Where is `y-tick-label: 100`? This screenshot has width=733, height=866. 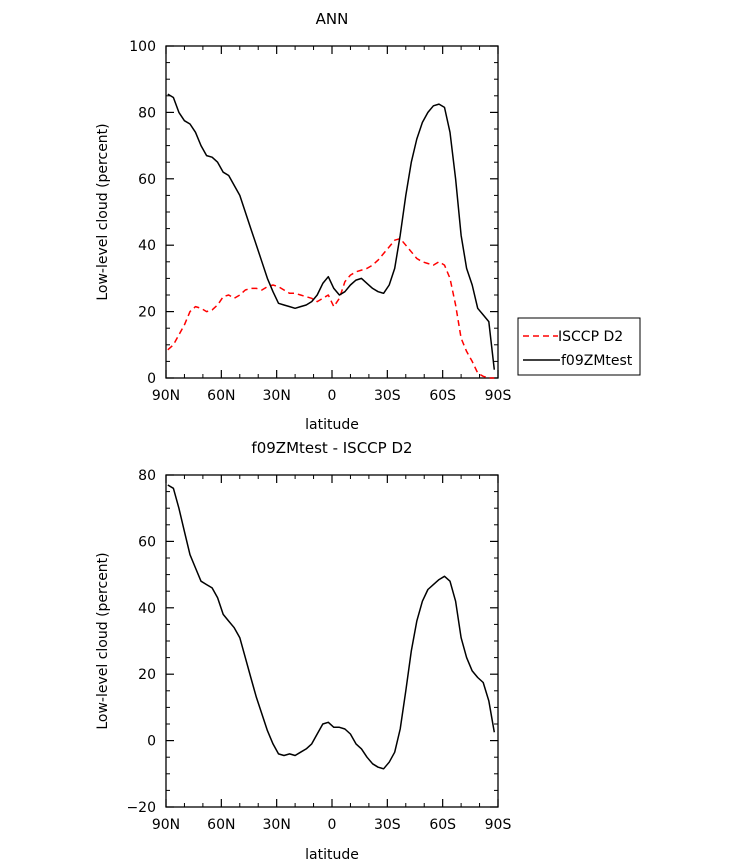 y-tick-label: 100 is located at coordinates (142, 47).